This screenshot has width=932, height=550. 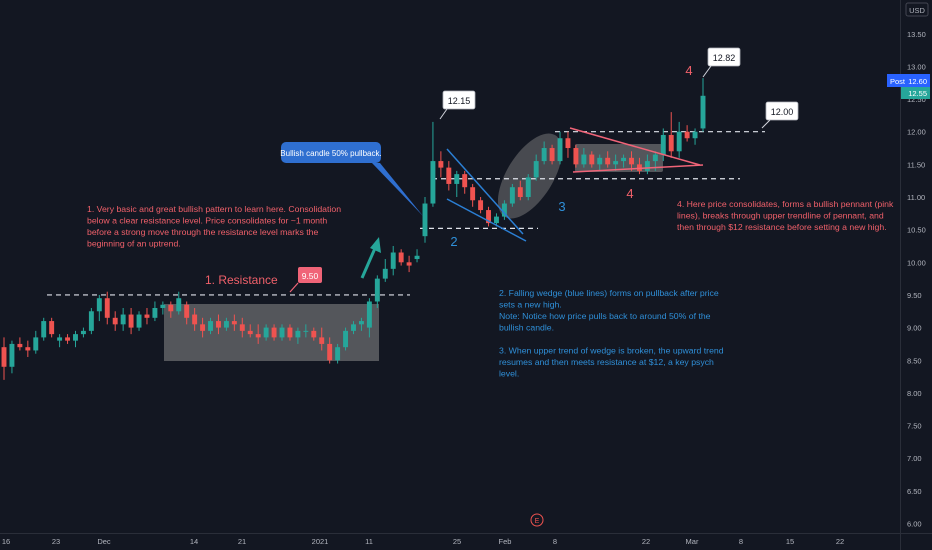 What do you see at coordinates (505, 541) in the screenshot?
I see `x-tick-label: Feb` at bounding box center [505, 541].